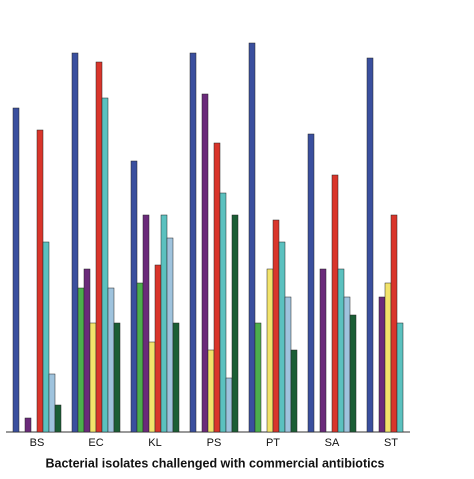  I want to click on x-tick-label: PS, so click(214, 443).